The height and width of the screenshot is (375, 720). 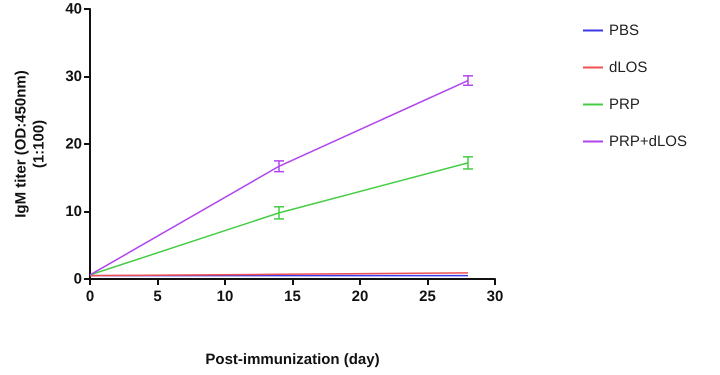 What do you see at coordinates (30, 144) in the screenshot?
I see `y-axis-title: IgM titer (OD:450nm) (1:100)` at bounding box center [30, 144].